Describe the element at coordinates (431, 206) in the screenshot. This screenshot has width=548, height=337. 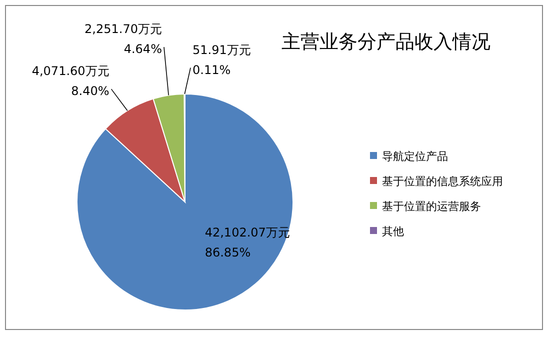
I see `legend-label: 基于位置的运营服务` at that location.